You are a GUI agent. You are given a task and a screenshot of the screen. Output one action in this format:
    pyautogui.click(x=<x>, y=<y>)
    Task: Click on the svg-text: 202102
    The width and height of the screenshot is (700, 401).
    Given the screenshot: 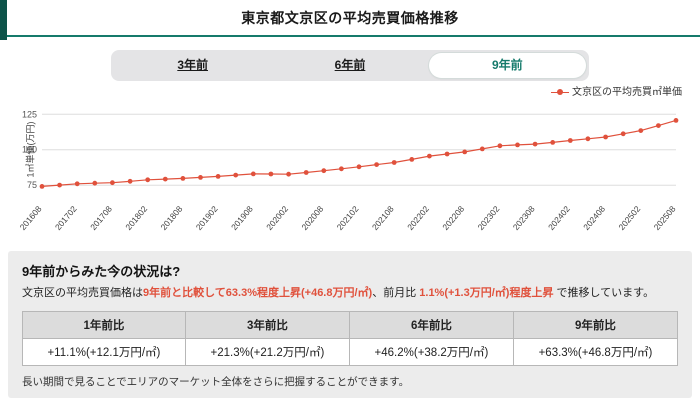 What is the action you would take?
    pyautogui.click(x=348, y=218)
    